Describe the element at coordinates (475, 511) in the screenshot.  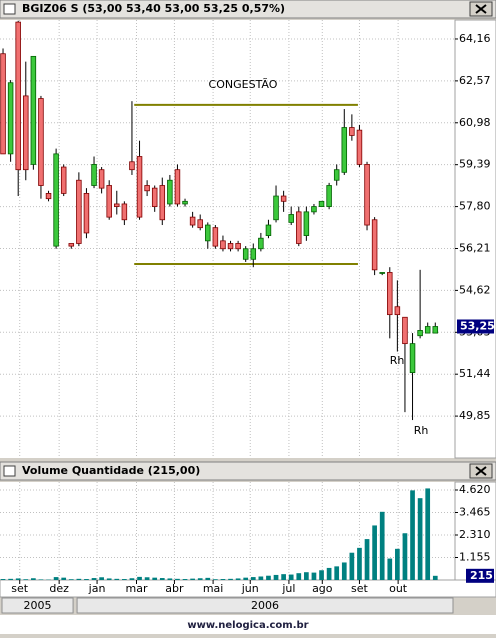
I see `y-tick-label: 3.465` at that location.